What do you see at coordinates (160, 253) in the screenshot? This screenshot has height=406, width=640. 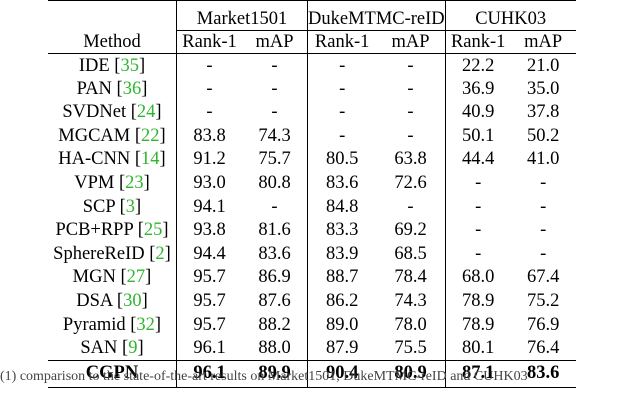 I see `citation-link: 2` at bounding box center [160, 253].